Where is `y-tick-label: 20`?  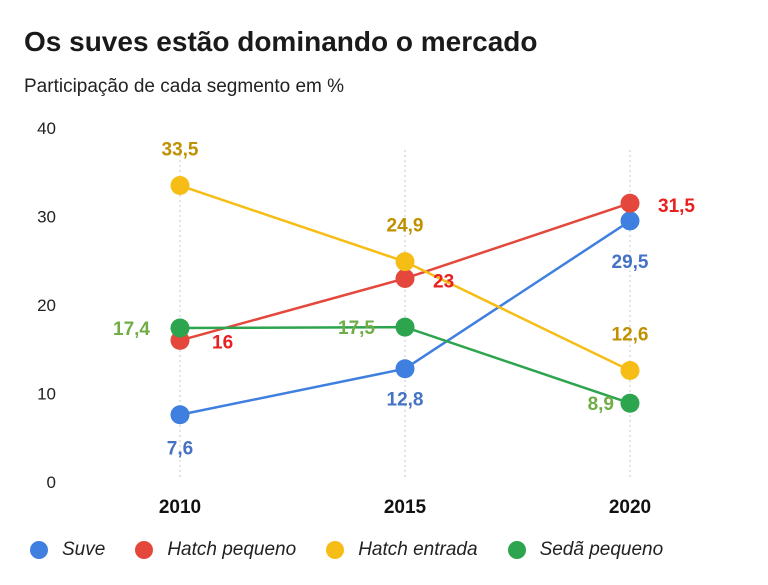
y-tick-label: 20 is located at coordinates (46, 305).